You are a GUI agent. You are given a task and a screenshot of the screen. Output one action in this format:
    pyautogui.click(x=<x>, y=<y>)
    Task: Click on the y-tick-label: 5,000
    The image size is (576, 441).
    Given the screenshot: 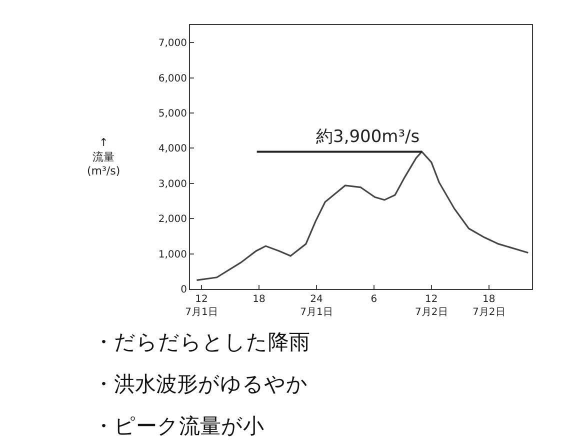 What is the action you would take?
    pyautogui.click(x=172, y=114)
    